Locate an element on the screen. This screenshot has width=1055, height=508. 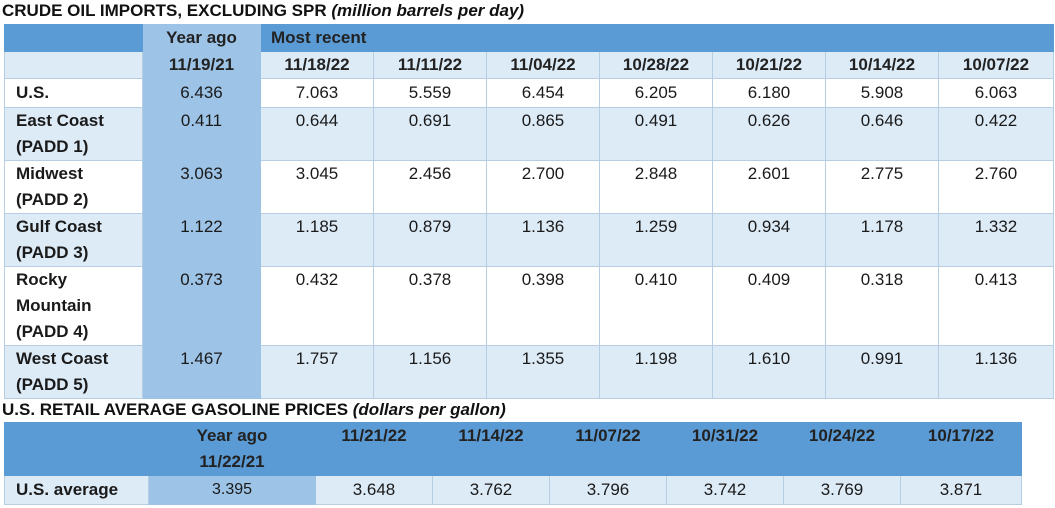
import-value: 2.775 is located at coordinates (882, 187).